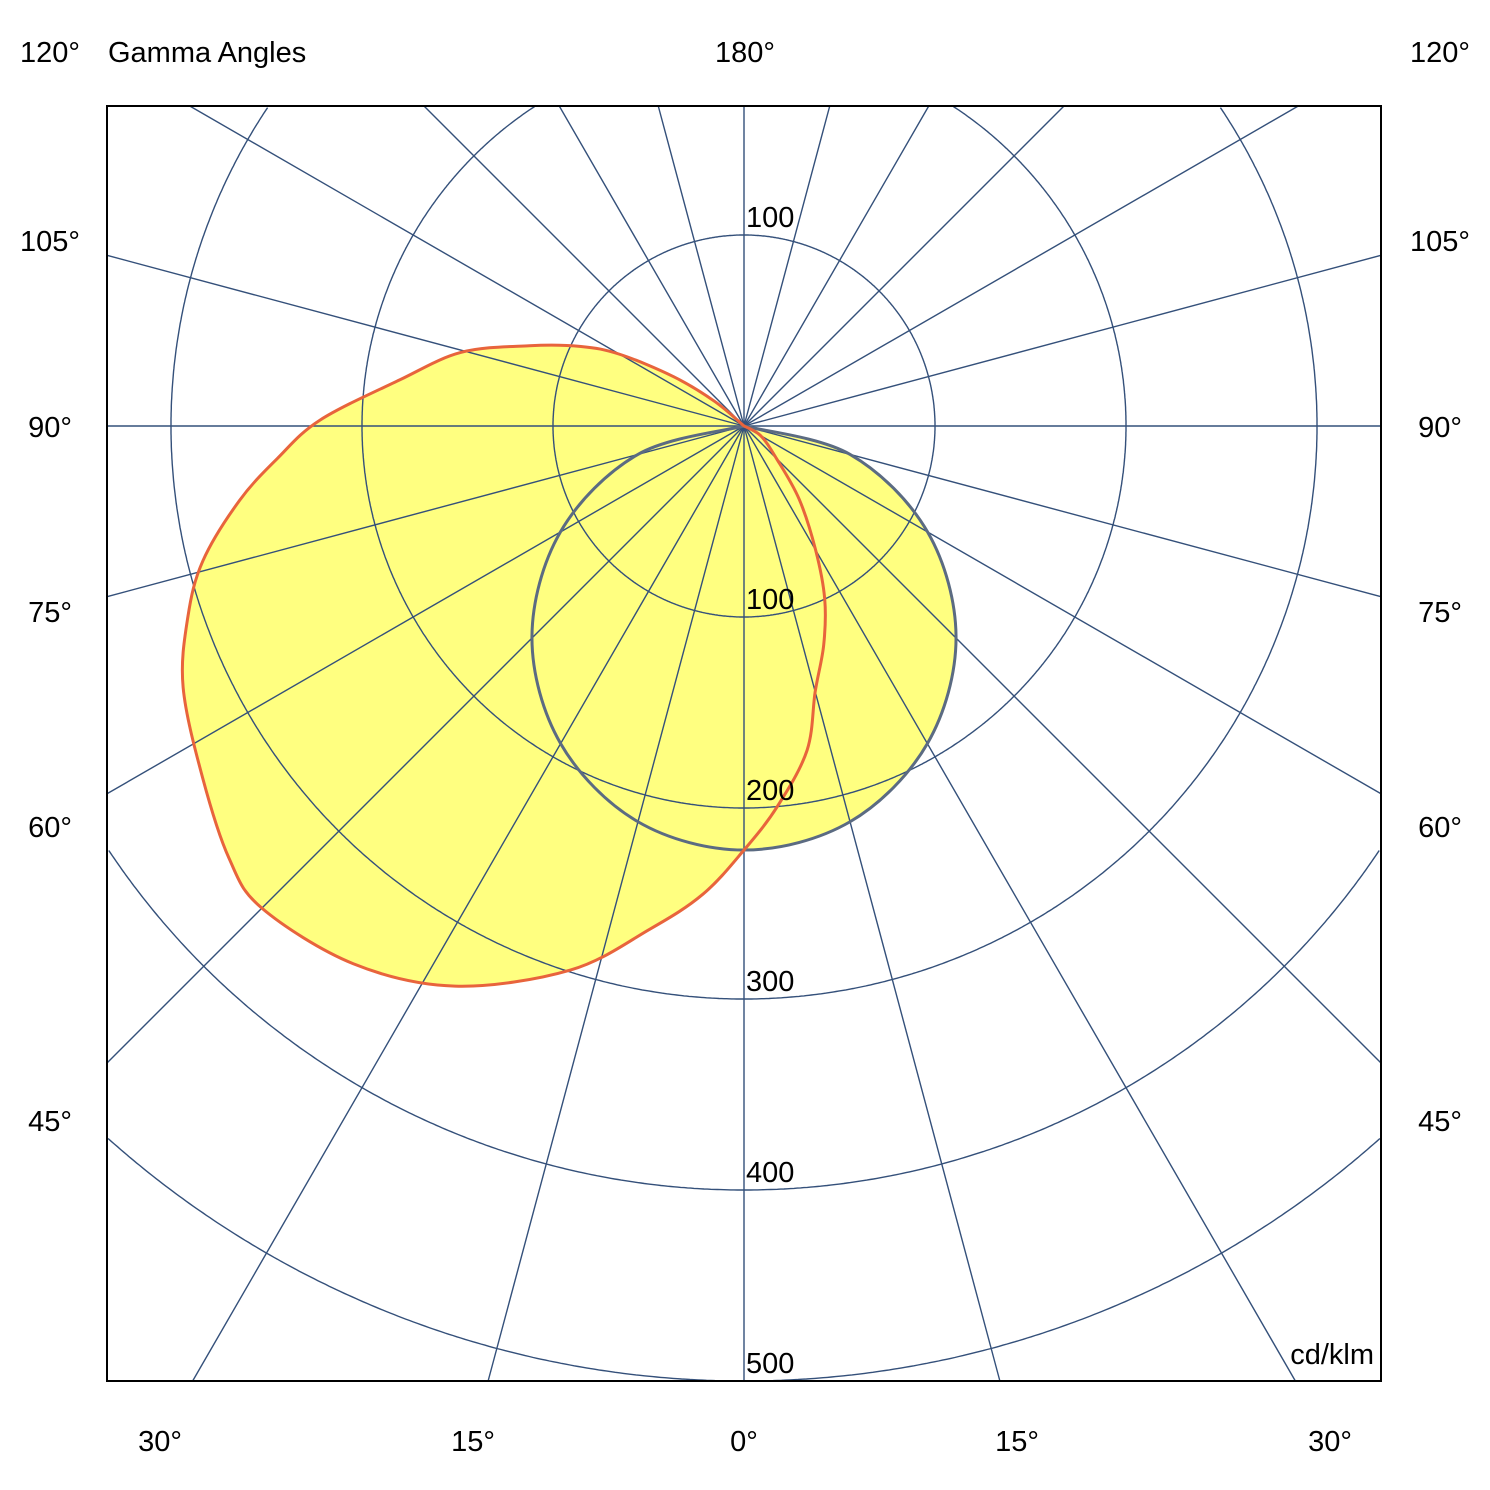 This screenshot has width=1490, height=1490. What do you see at coordinates (770, 218) in the screenshot?
I see `radial-tick-label-upper: 100` at bounding box center [770, 218].